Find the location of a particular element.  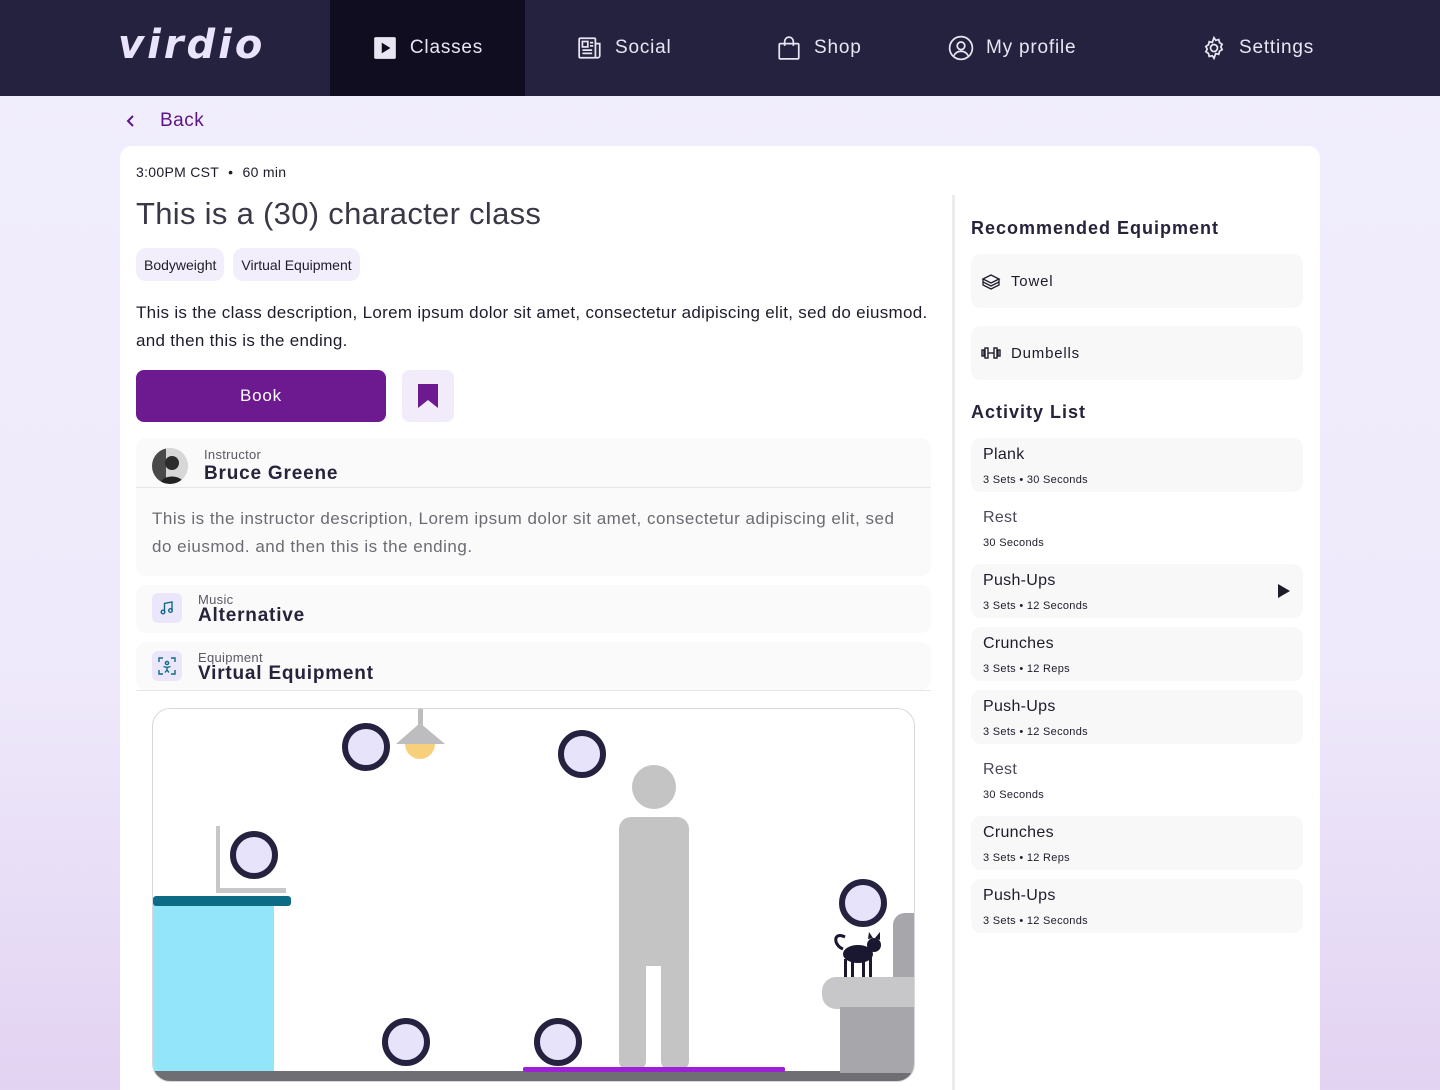

activity-list-title: Activity List is located at coordinates (1029, 412).